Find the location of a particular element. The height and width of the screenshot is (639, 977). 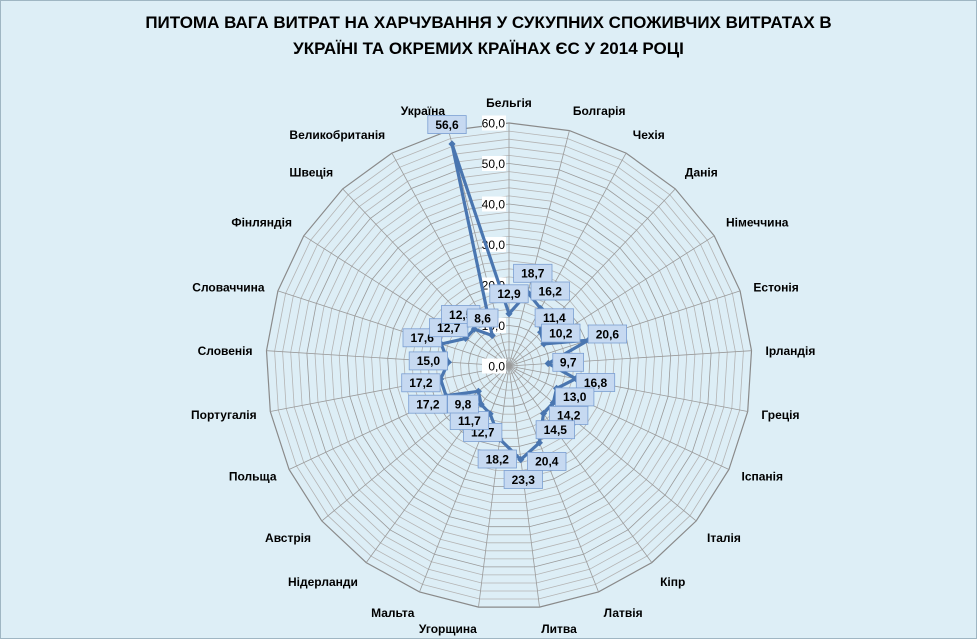

data-label: 23,3 is located at coordinates (524, 480).